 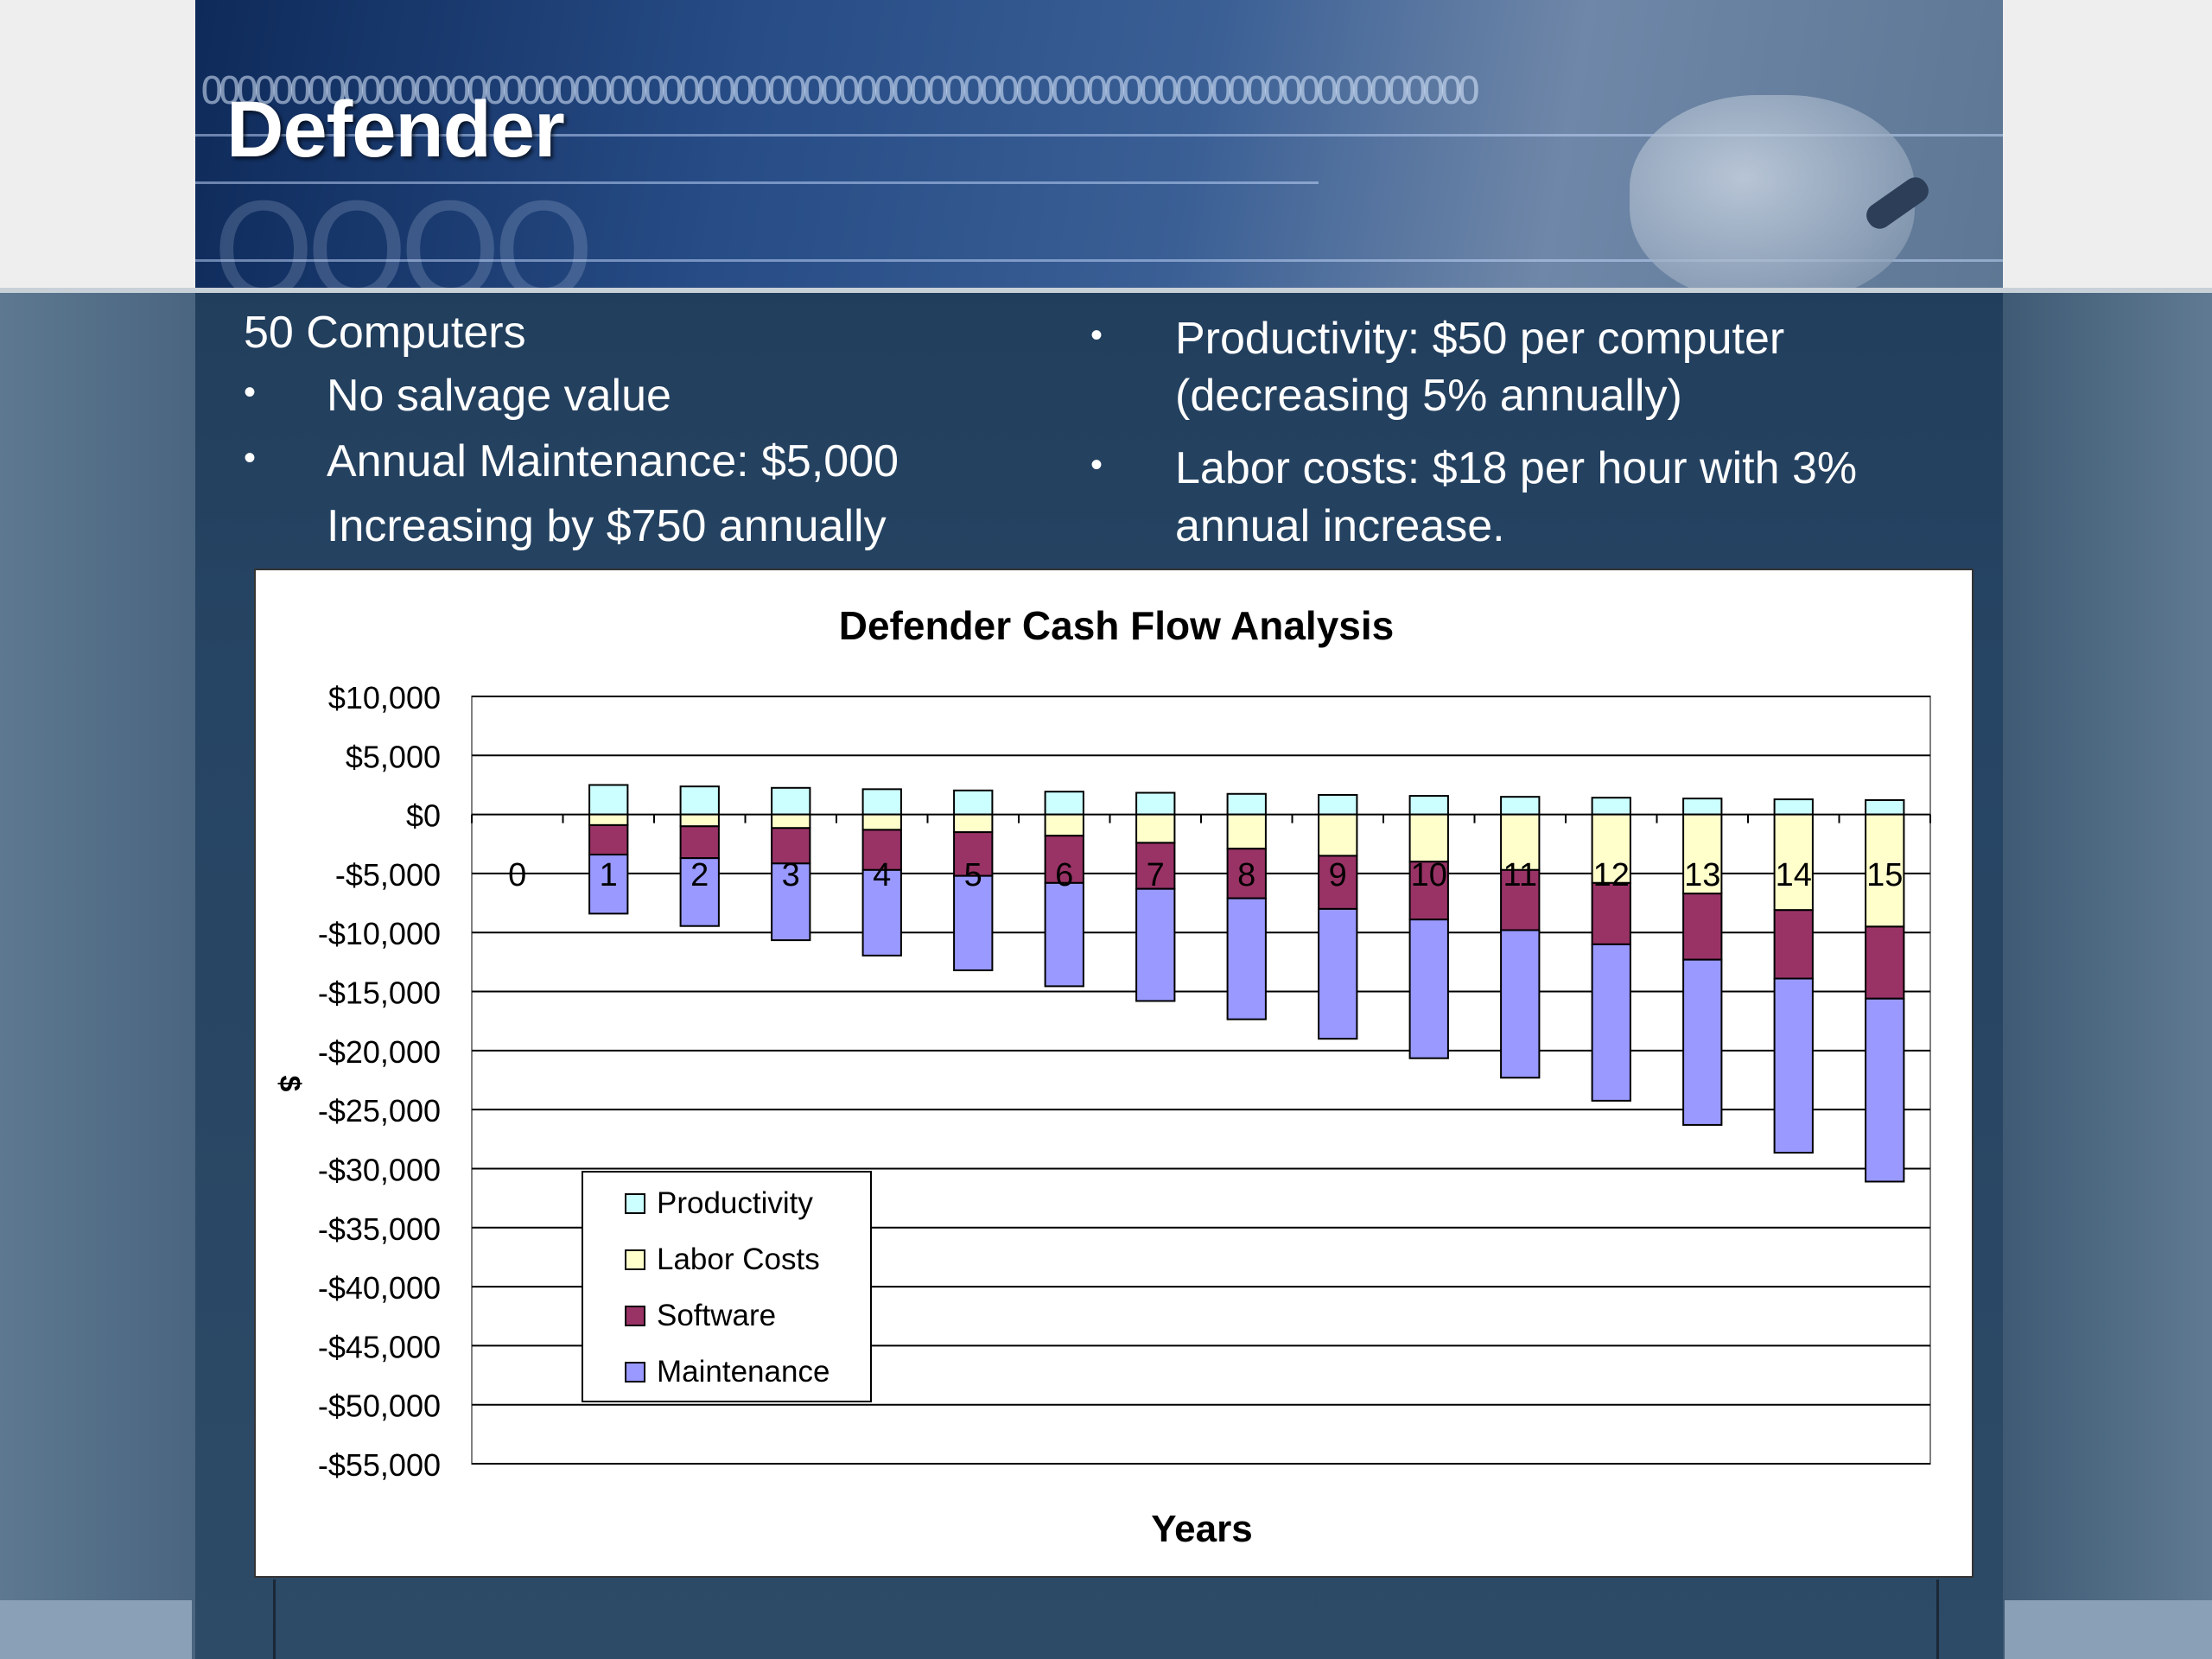 What do you see at coordinates (423, 816) in the screenshot?
I see `y-tick-label: $0` at bounding box center [423, 816].